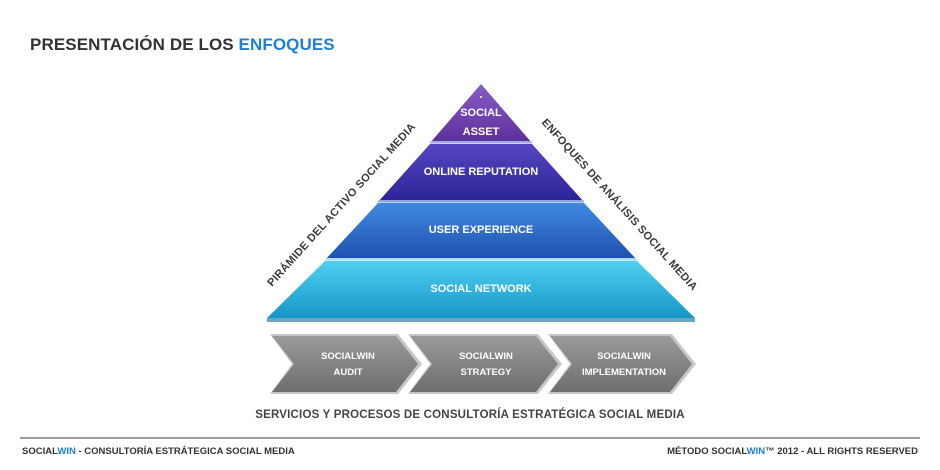 This screenshot has height=470, width=940. Describe the element at coordinates (40, 451) in the screenshot. I see `footer-brand-social: SOCIAL` at that location.